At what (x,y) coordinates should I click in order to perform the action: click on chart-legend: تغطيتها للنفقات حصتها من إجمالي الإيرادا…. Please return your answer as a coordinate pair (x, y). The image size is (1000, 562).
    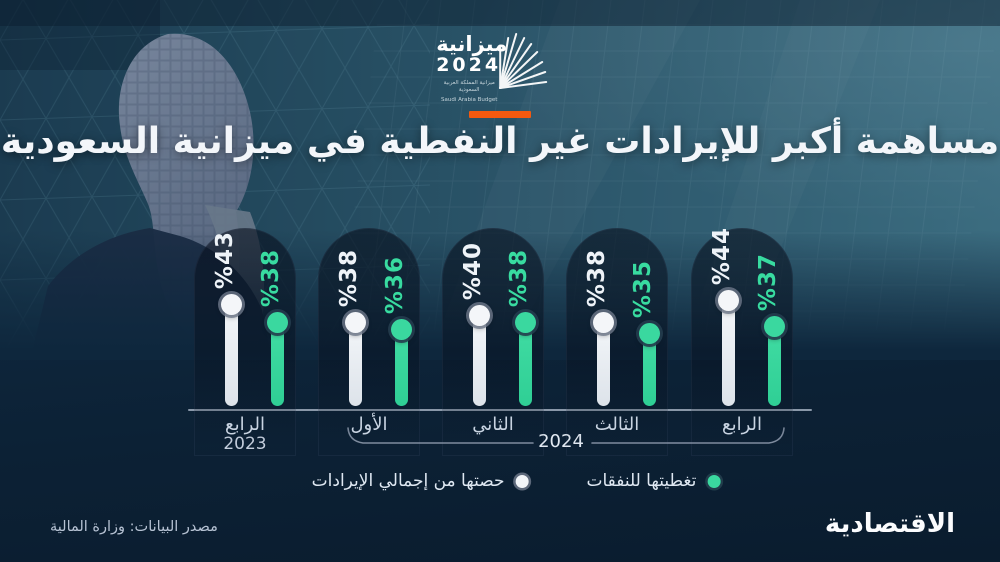
    Looking at the image, I should click on (516, 481).